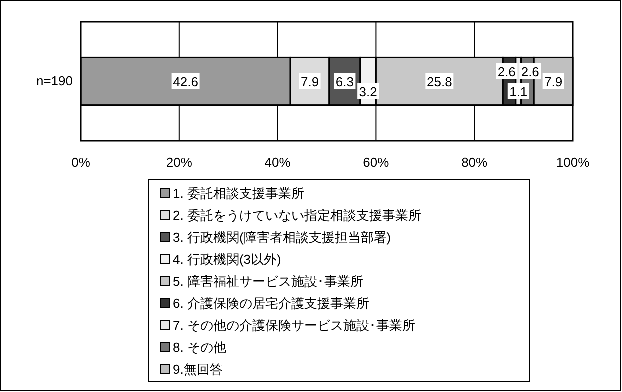 This screenshot has height=392, width=622. I want to click on data-label: 6.3, so click(345, 82).